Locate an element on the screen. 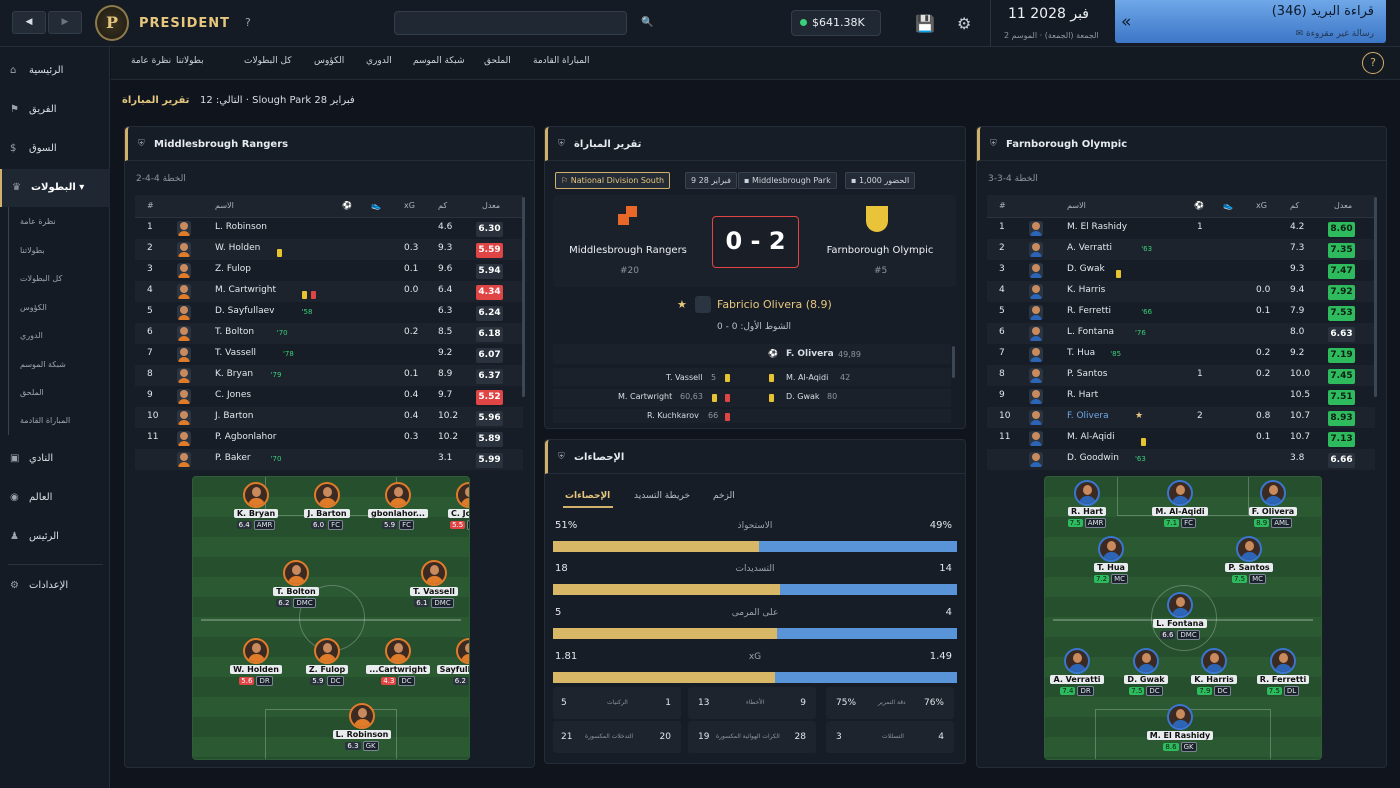 The image size is (1400, 788). balance-display: $641.38K is located at coordinates (836, 23).